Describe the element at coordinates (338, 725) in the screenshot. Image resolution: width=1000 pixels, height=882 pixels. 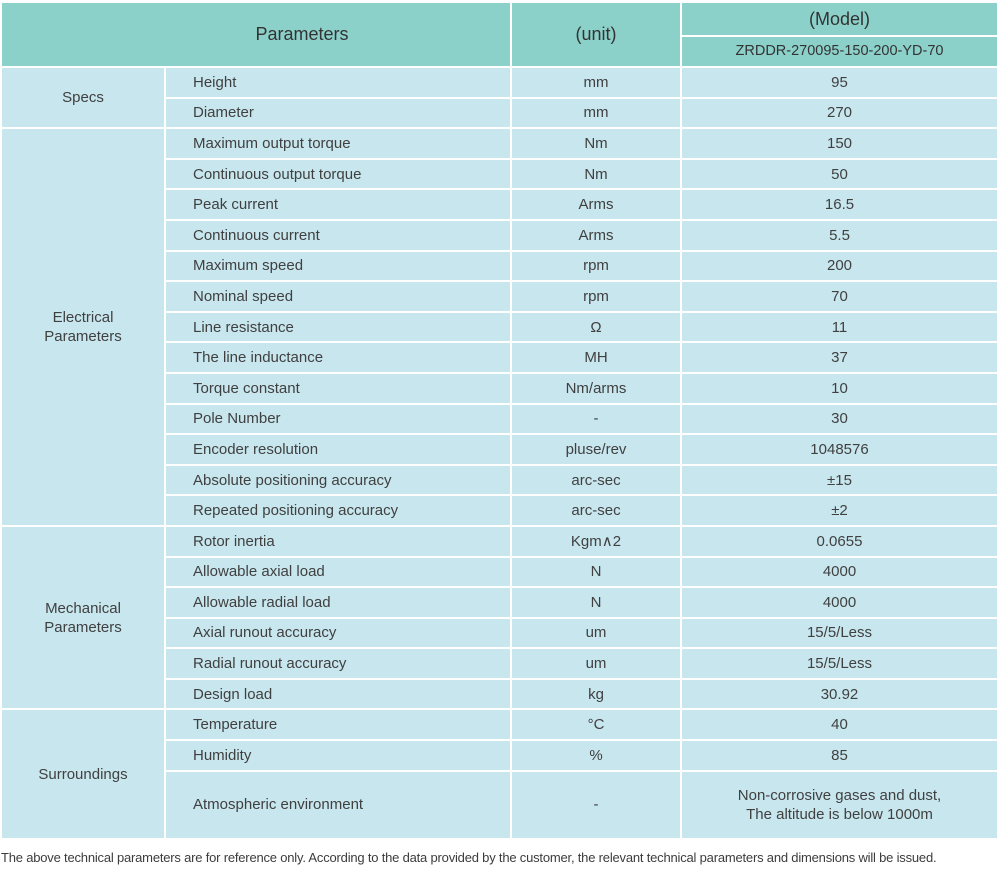
I see `param-cell: Temperature` at that location.